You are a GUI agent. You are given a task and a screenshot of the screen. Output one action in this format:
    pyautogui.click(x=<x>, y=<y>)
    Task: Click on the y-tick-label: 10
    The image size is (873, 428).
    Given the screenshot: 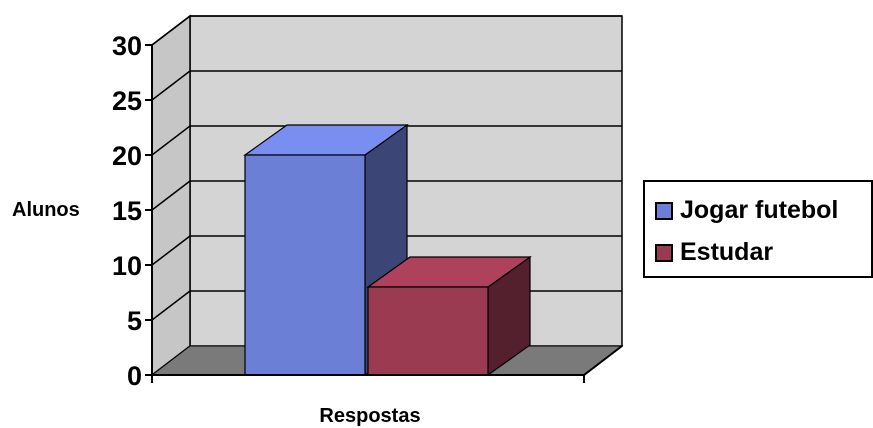 What is the action you would take?
    pyautogui.click(x=127, y=266)
    